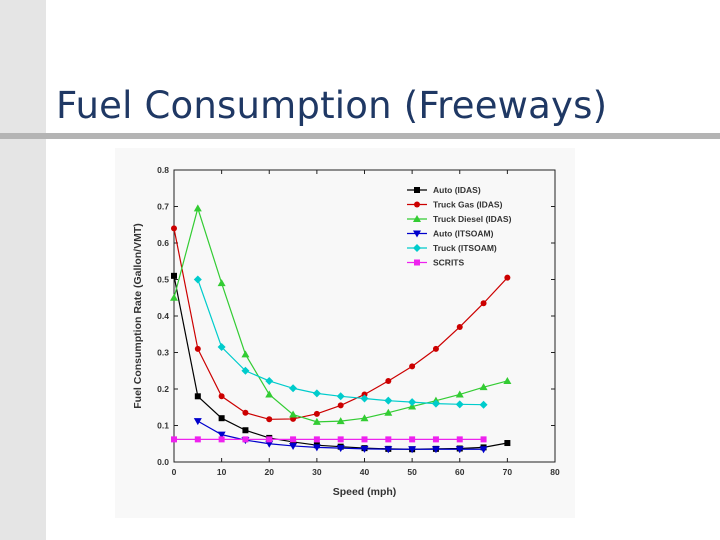  I want to click on slide-side-bar, so click(23, 270).